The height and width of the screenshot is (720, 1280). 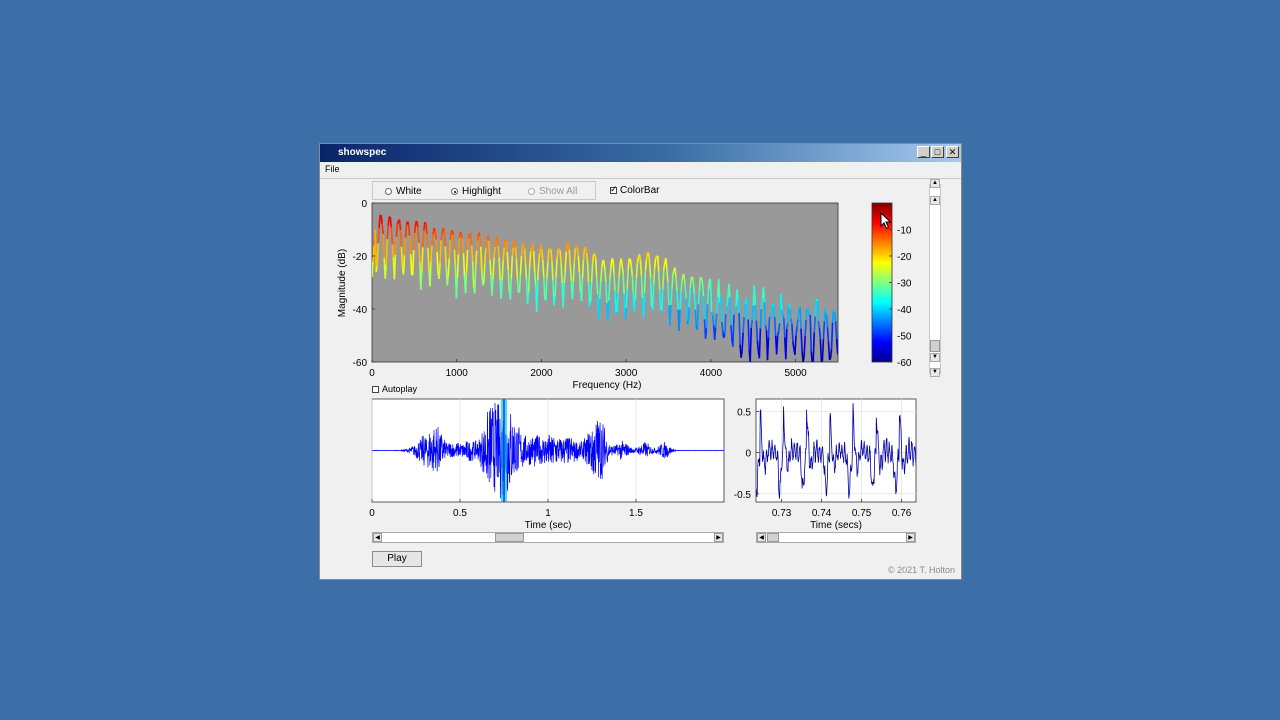 I want to click on waveform-scrollbar: ◀ ▶, so click(x=548, y=537).